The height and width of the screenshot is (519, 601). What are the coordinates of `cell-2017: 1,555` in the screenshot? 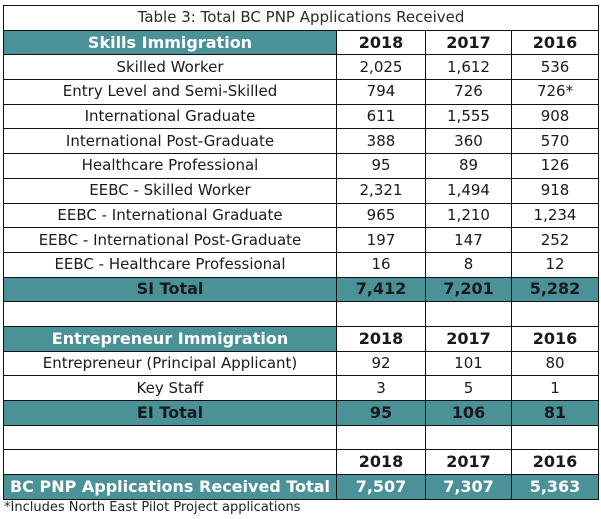 It's located at (468, 116).